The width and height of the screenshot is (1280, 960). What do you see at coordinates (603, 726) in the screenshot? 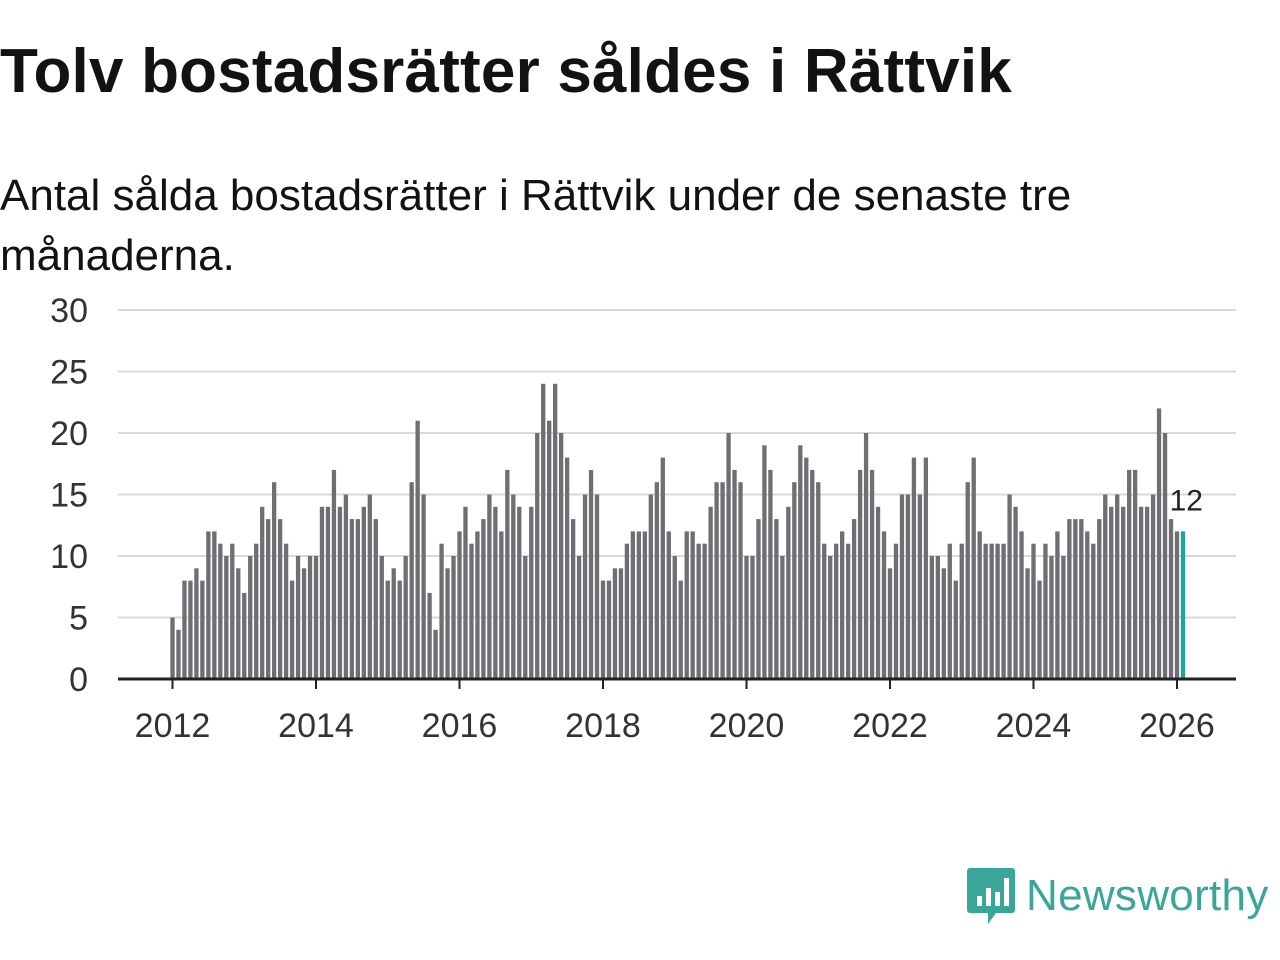
I see `x-tick-label: 2018` at bounding box center [603, 726].